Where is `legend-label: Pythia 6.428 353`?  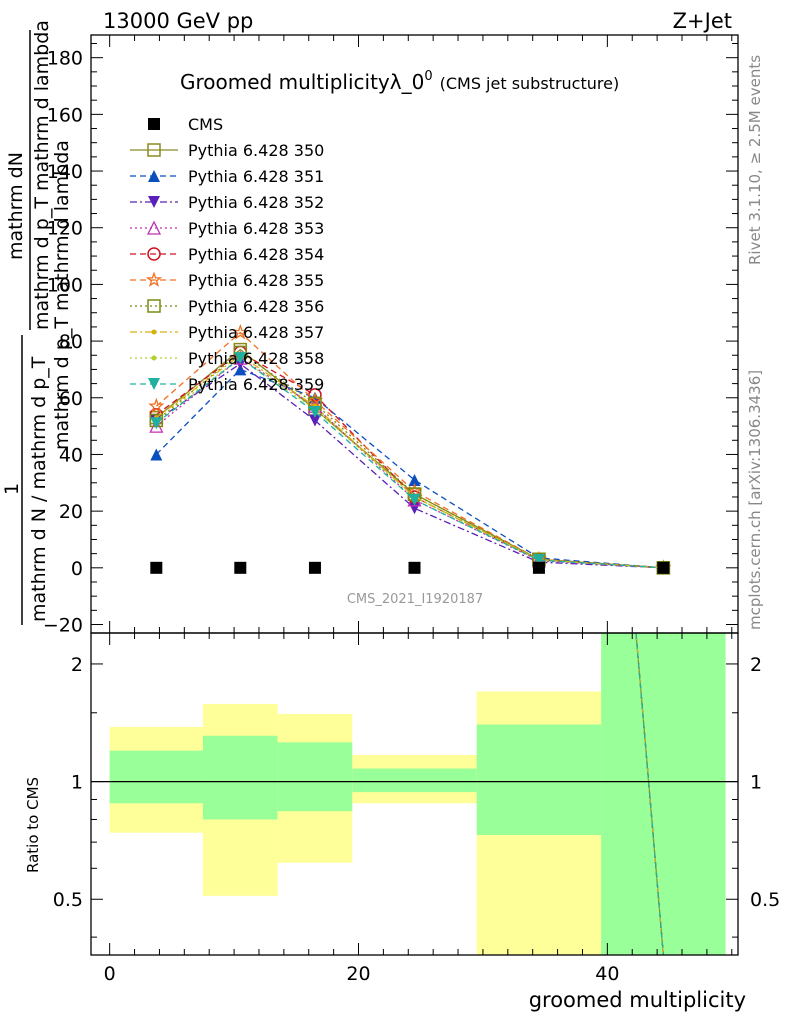
legend-label: Pythia 6.428 353 is located at coordinates (256, 228).